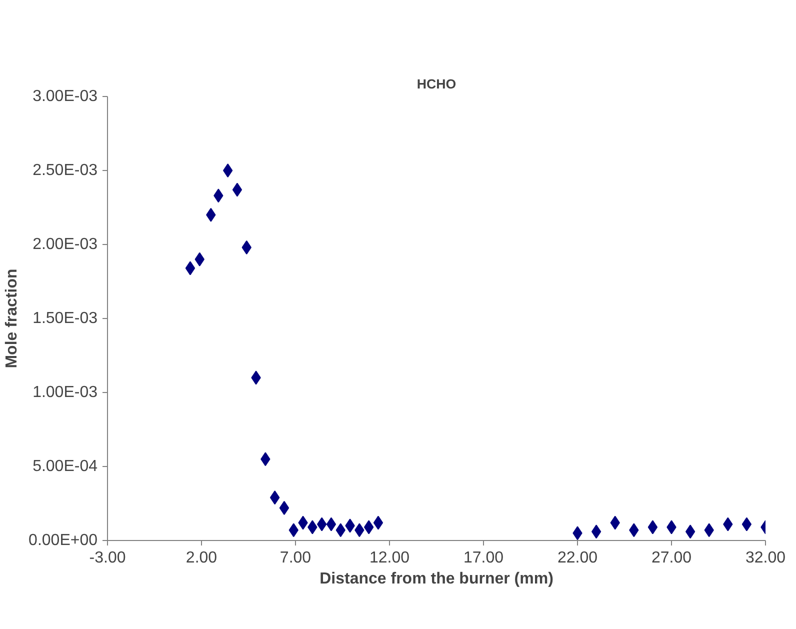  I want to click on y-tick-label: 1.00E-03, so click(65, 392).